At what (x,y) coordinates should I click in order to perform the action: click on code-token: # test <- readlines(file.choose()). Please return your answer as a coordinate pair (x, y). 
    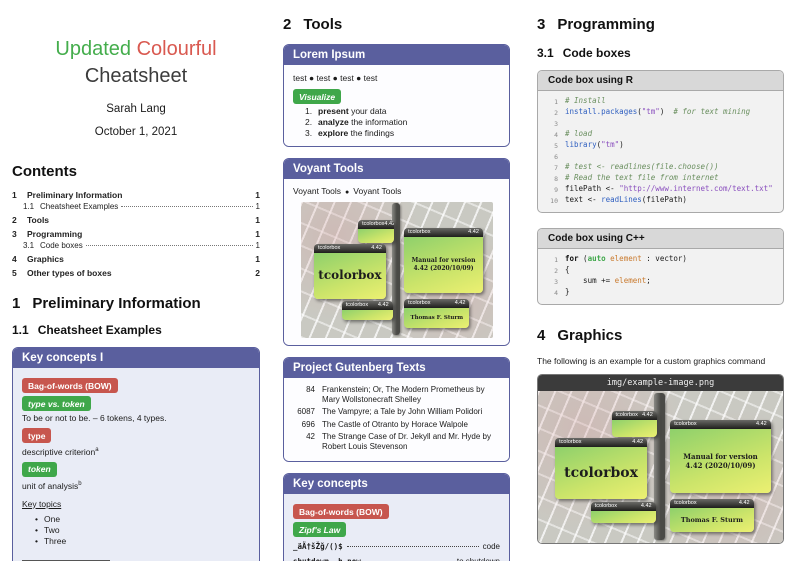
    Looking at the image, I should click on (642, 166).